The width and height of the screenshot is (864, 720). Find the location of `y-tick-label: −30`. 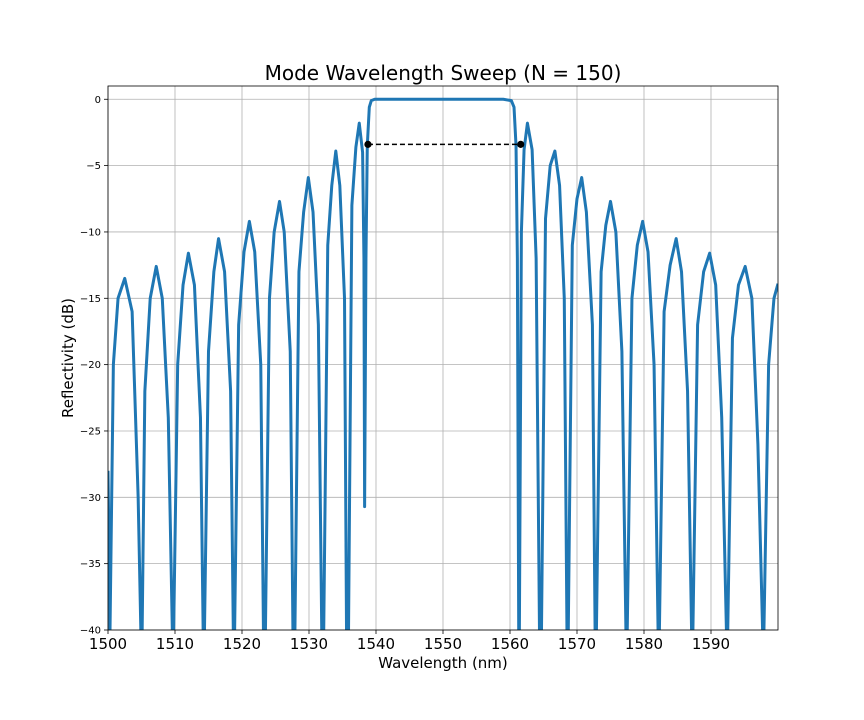

y-tick-label: −30 is located at coordinates (90, 498).